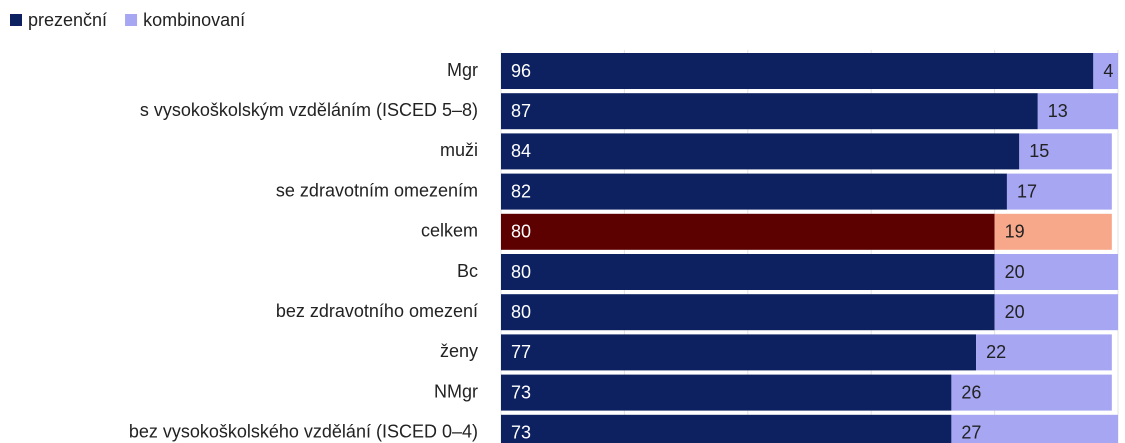 The width and height of the screenshot is (1125, 443). I want to click on data-label: 17, so click(1027, 191).